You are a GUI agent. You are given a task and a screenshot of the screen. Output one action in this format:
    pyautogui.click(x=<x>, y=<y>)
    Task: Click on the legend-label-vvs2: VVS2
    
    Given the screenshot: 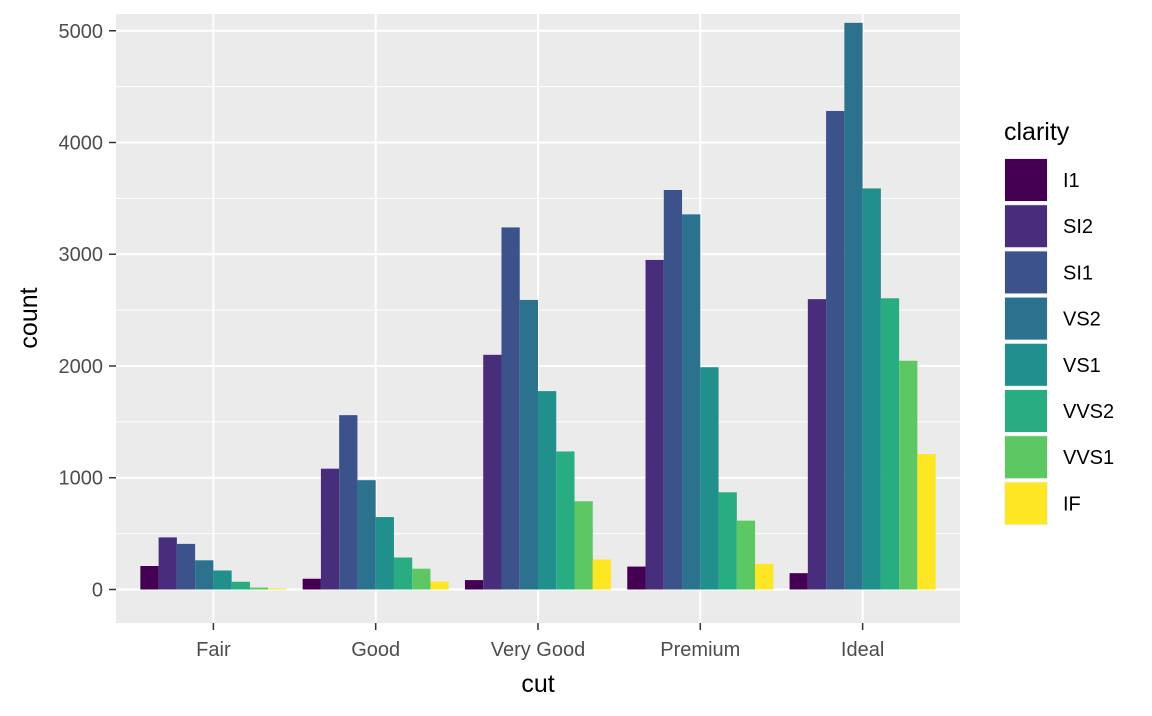 What is the action you would take?
    pyautogui.click(x=1088, y=412)
    